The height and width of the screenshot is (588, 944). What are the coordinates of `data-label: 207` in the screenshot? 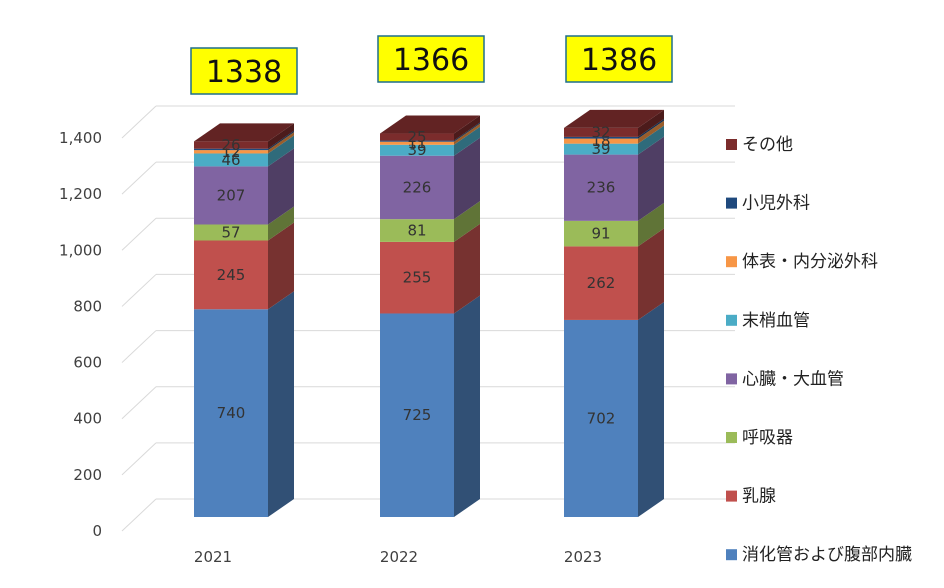 It's located at (231, 195).